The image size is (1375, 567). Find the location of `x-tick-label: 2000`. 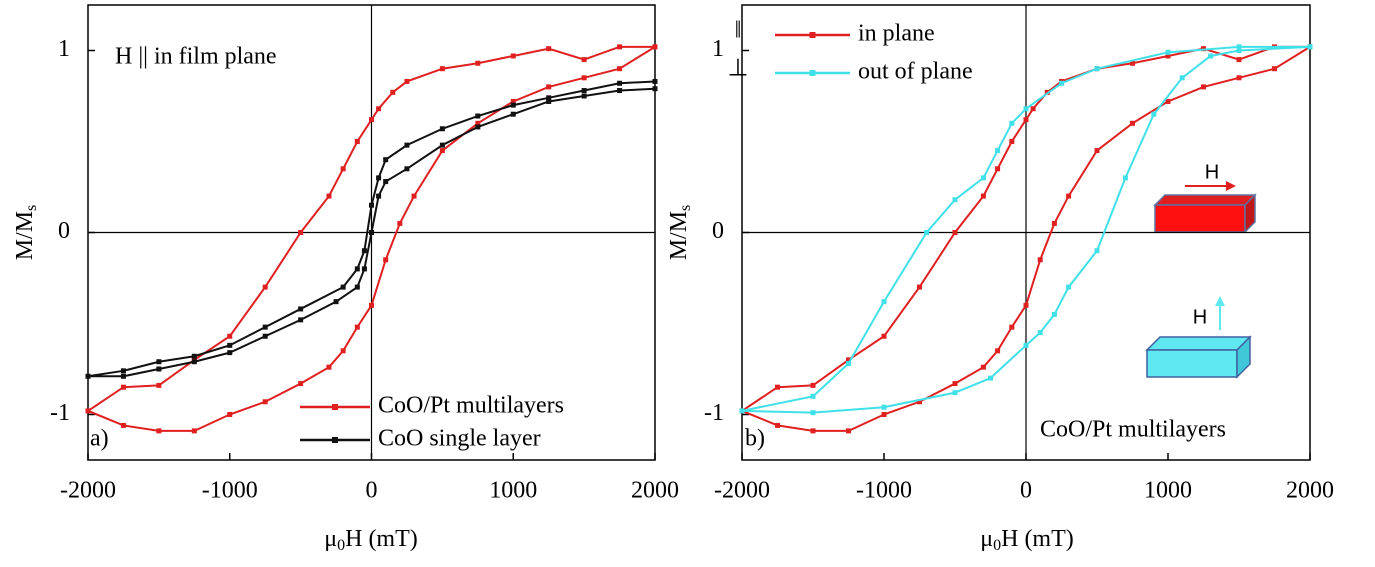

x-tick-label: 2000 is located at coordinates (655, 491).